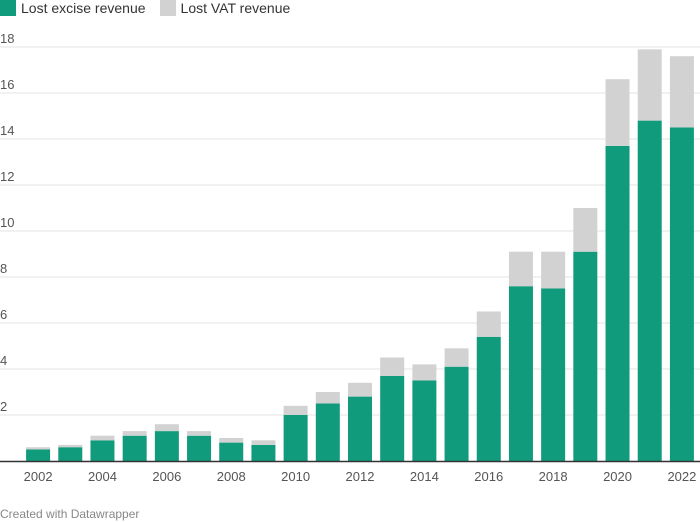 The height and width of the screenshot is (522, 700). I want to click on bar-excise-2021, so click(649, 290).